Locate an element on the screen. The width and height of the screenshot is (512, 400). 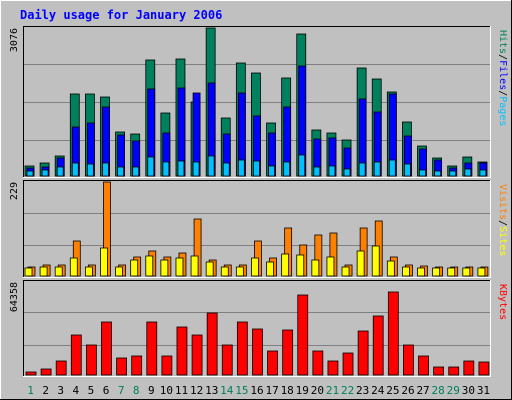
x-tick-label-day-30: 30 is located at coordinates (468, 390).